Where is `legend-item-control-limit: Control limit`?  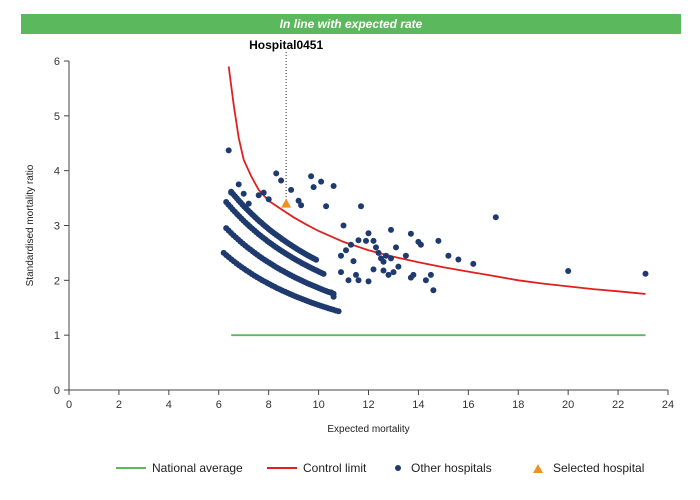
legend-item-control-limit: Control limit is located at coordinates (316, 468).